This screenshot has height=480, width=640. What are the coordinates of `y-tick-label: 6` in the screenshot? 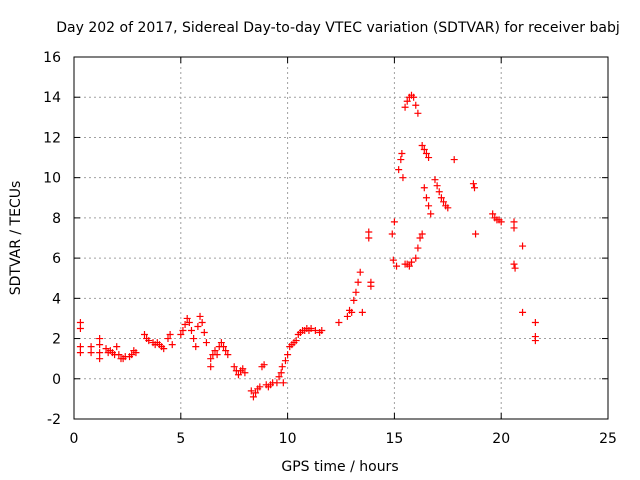 It's located at (56, 259).